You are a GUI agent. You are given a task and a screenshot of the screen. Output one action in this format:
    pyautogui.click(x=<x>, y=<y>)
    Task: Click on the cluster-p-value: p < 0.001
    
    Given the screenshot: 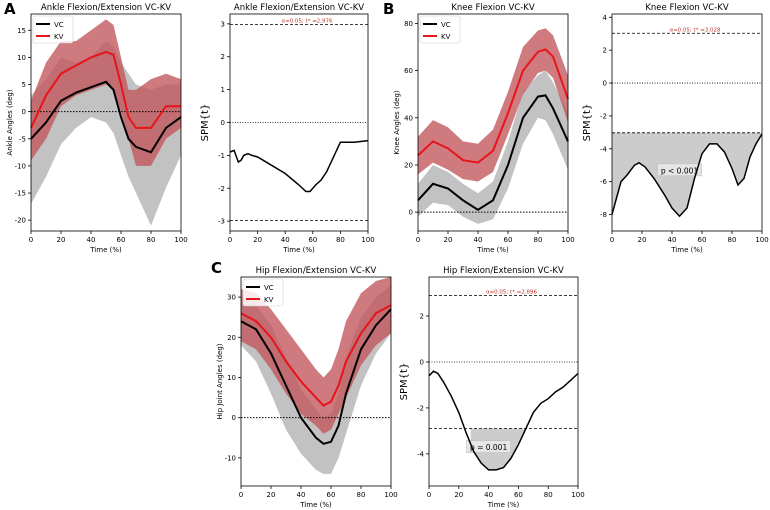 What is the action you would take?
    pyautogui.click(x=680, y=170)
    